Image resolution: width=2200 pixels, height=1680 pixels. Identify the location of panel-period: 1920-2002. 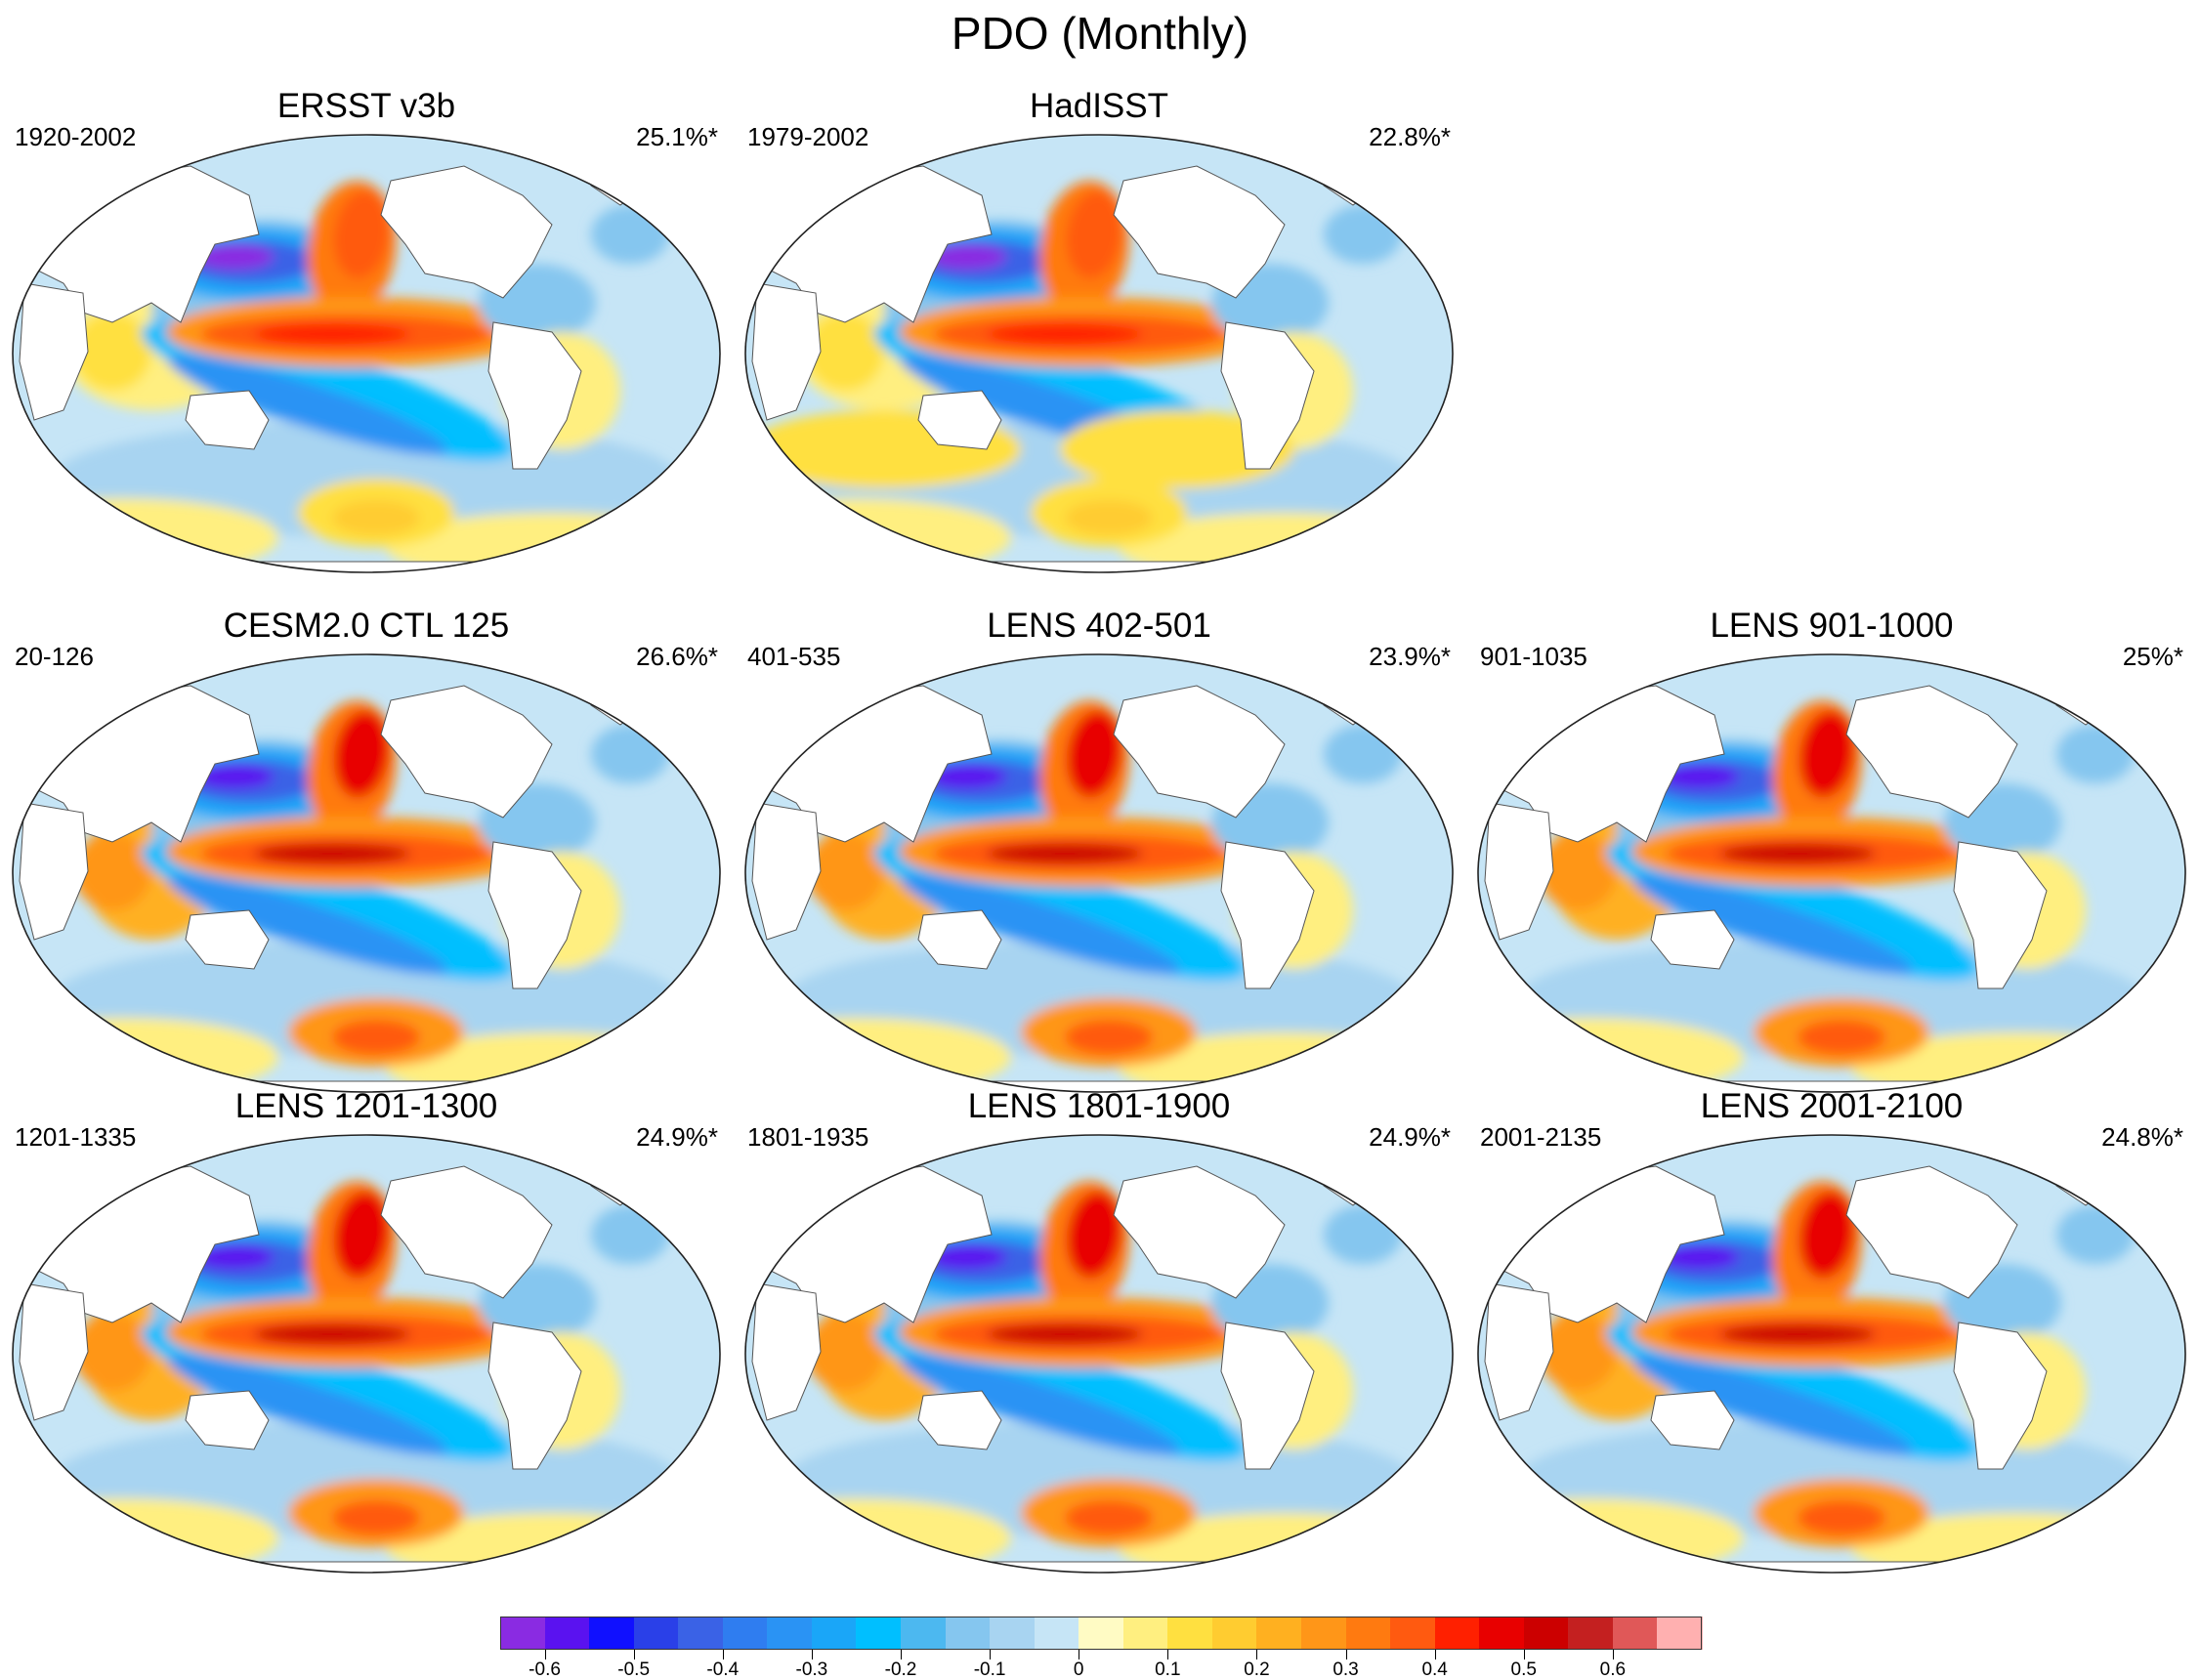
(76, 136).